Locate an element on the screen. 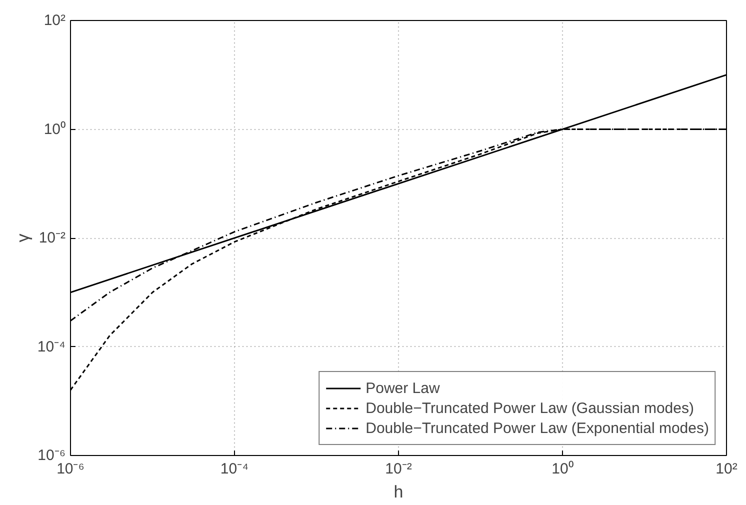 The image size is (746, 505). y-tick-label: 10² is located at coordinates (55, 20).